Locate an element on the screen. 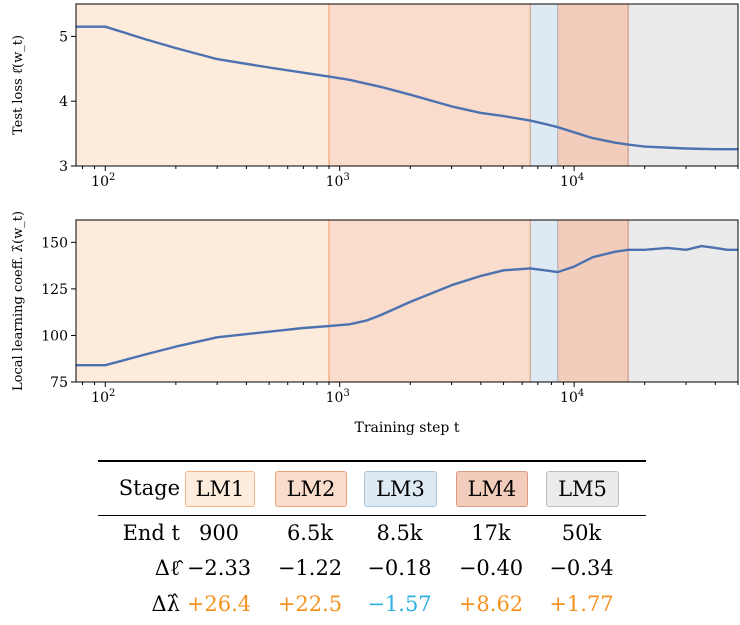  stage-band-lm1 is located at coordinates (202, 301).